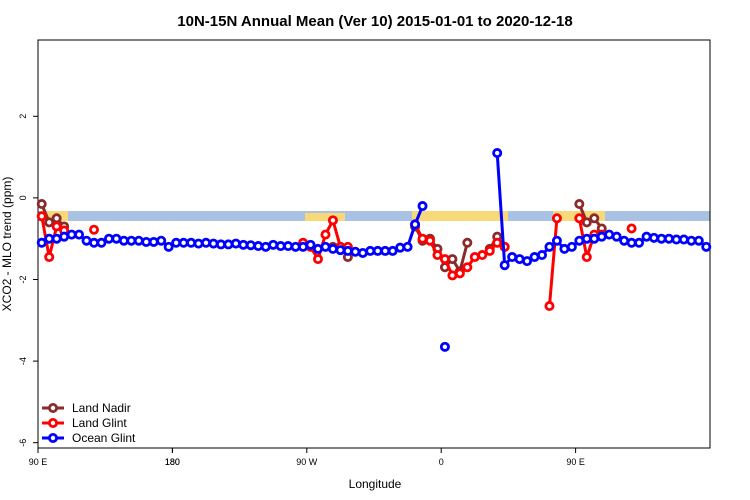 This screenshot has width=750, height=500. Describe the element at coordinates (7, 244) in the screenshot. I see `y-axis-label: XCO2 - MLO trend (ppm)` at that location.